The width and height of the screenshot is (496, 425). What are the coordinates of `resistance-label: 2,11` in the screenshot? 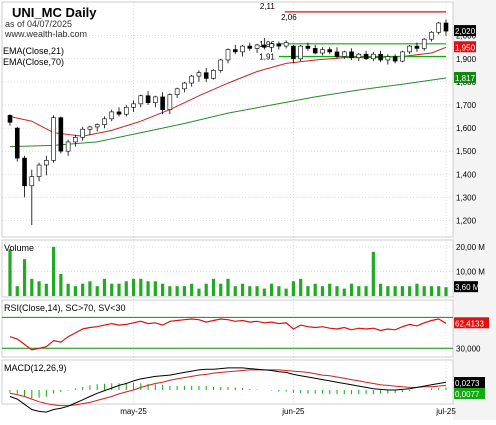 It's located at (268, 6).